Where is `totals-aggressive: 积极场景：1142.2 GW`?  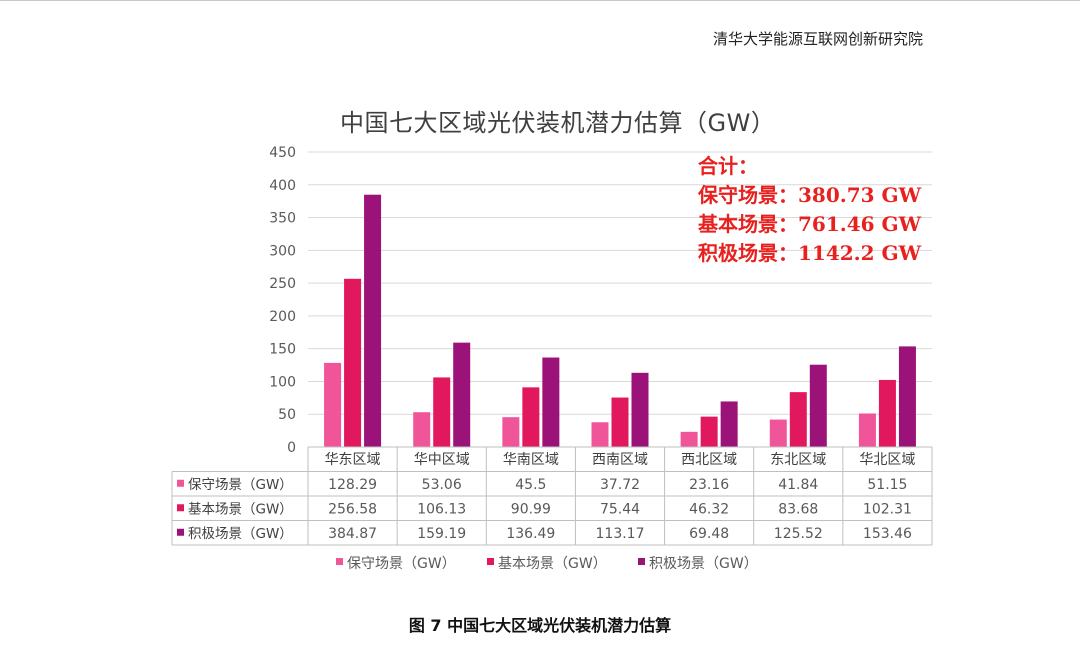 totals-aggressive: 积极场景：1142.2 GW is located at coordinates (810, 253).